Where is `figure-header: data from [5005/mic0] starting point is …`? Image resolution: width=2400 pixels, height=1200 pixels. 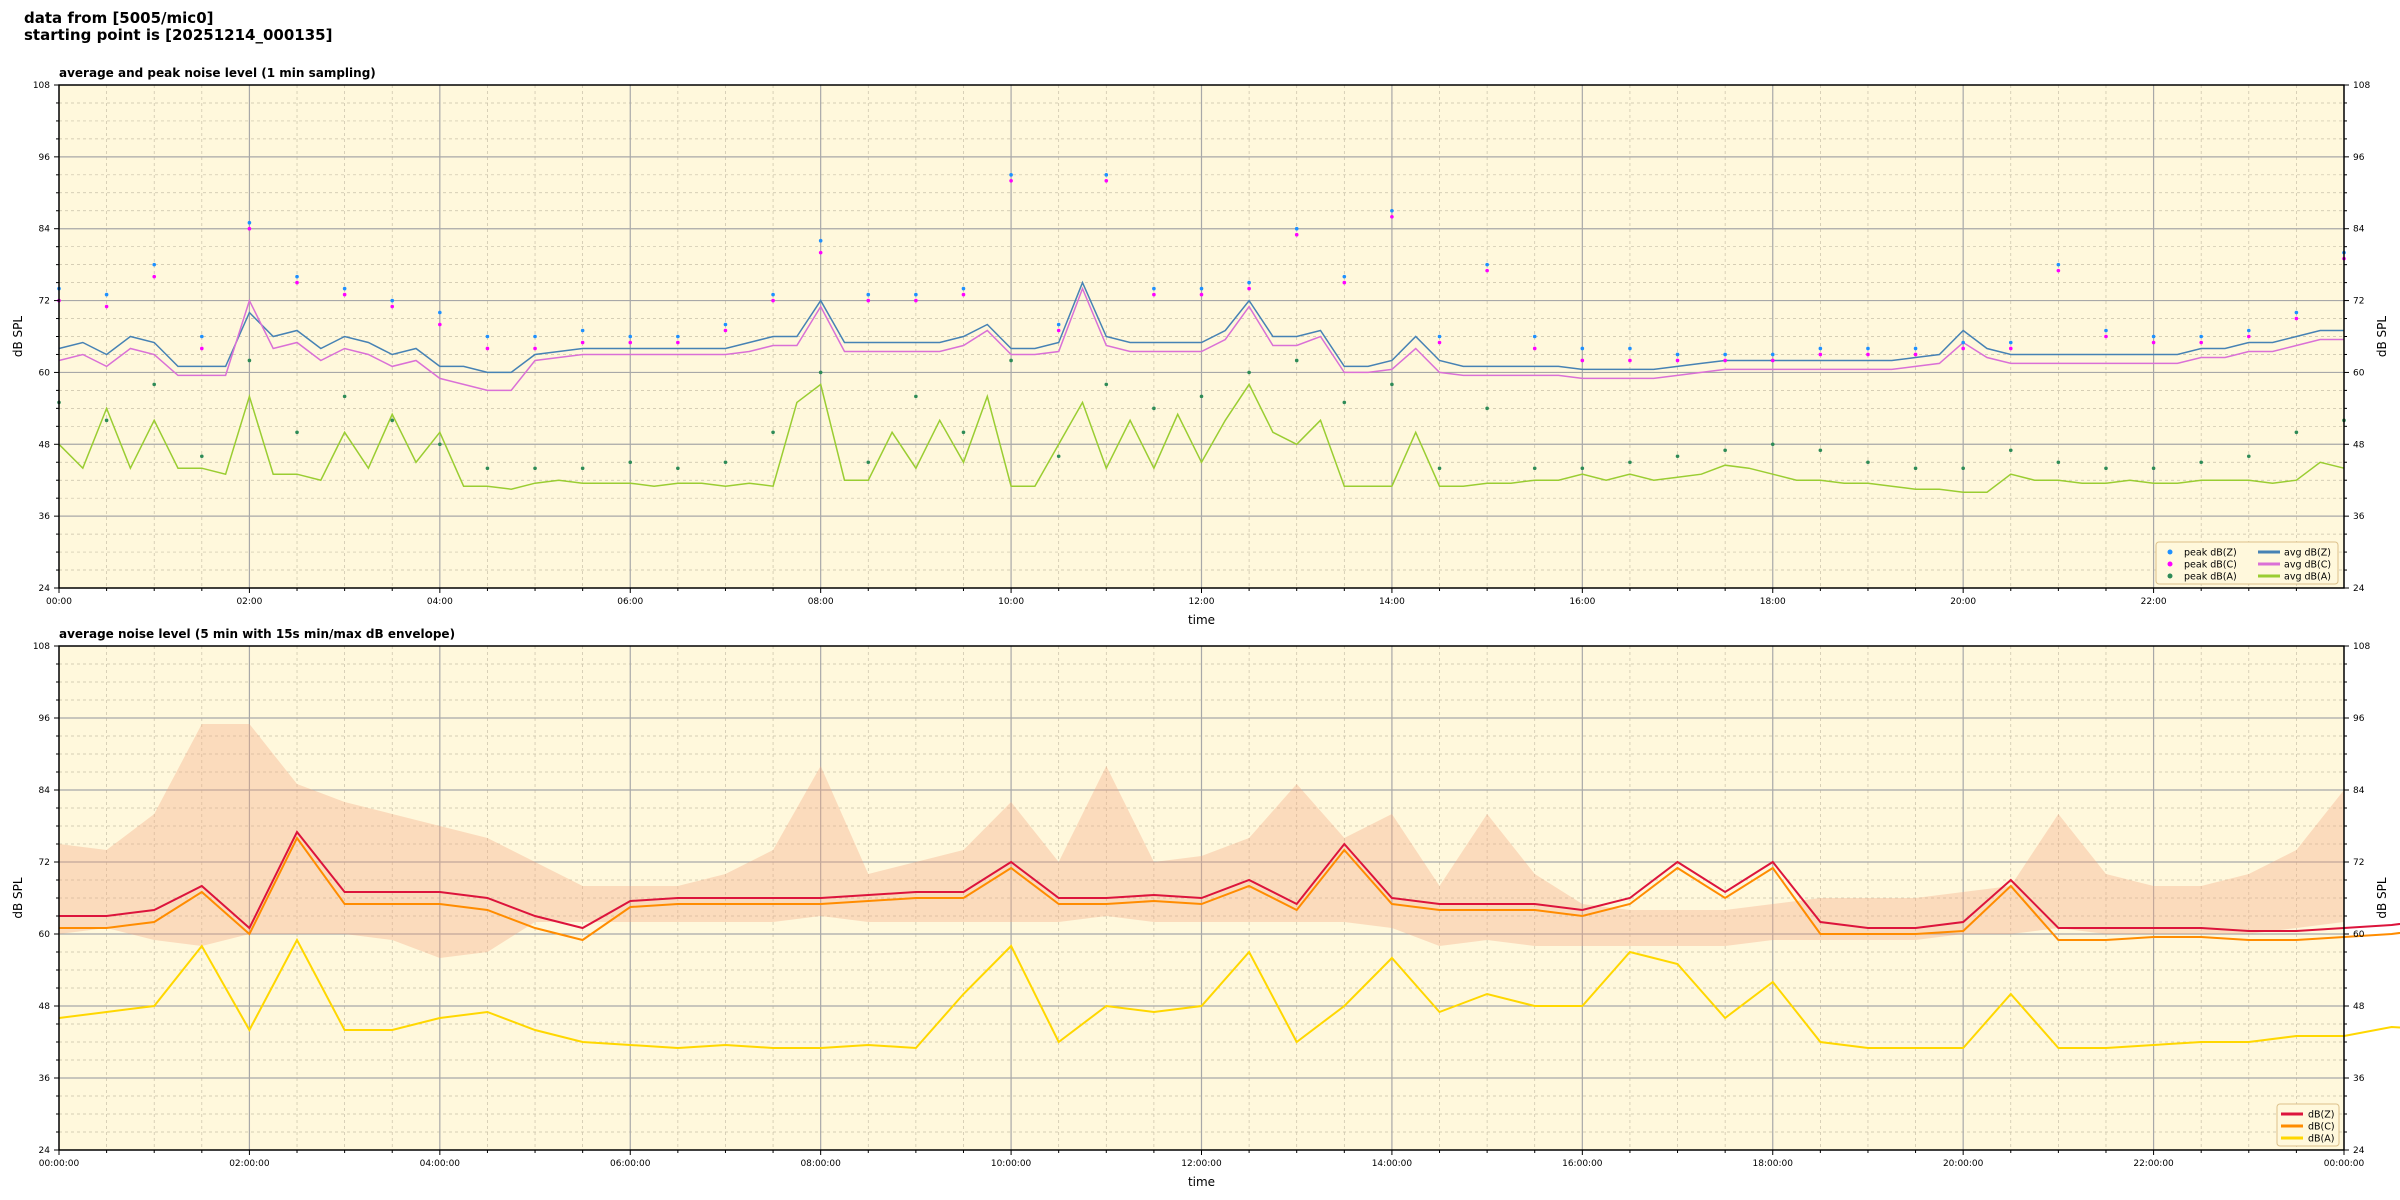 figure-header: data from [5005/mic0] starting point is … is located at coordinates (178, 27).